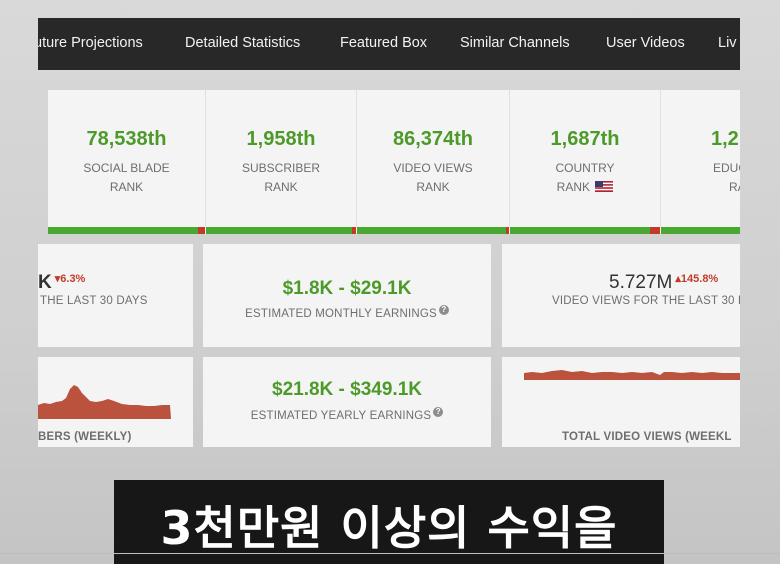 Image resolution: width=780 pixels, height=564 pixels. Describe the element at coordinates (433, 177) in the screenshot. I see `rank-label: VIDEO VIEWS RANK` at that location.